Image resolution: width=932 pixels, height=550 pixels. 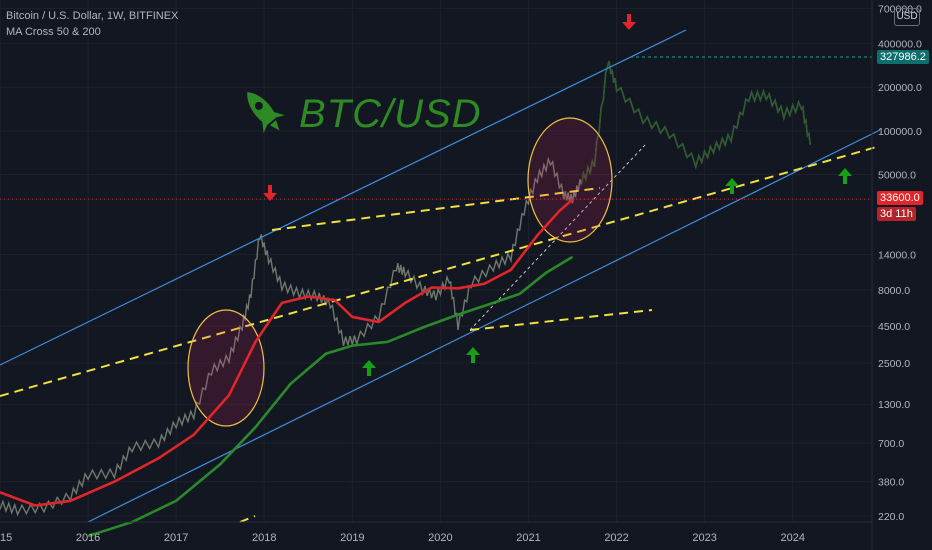 I want to click on support-line-lower, so click(x=561, y=320).